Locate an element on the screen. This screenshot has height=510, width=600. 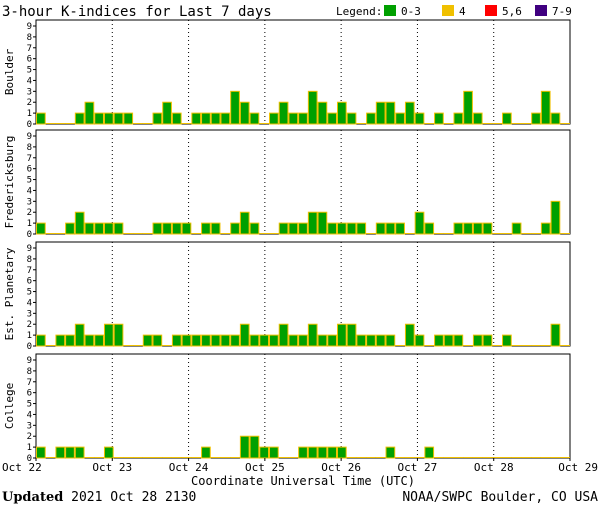
updated-value: 2021 Oct 28 2130 is located at coordinates (134, 497).